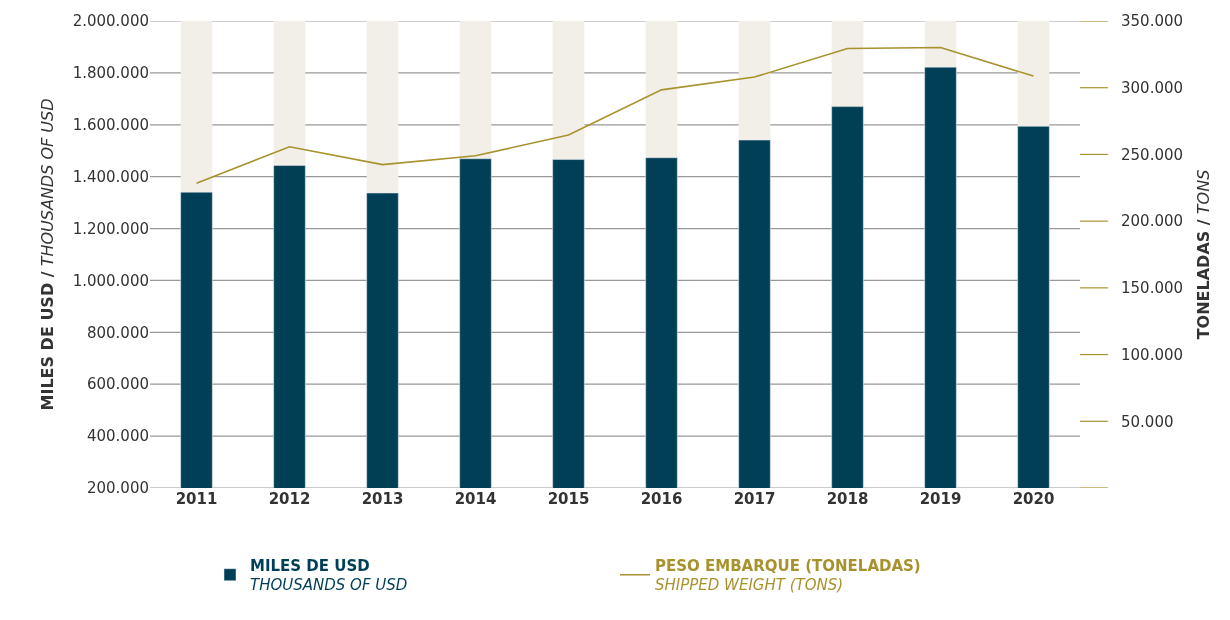 The width and height of the screenshot is (1230, 620). I want to click on y2-axis-title: TONELADAS / TONS, so click(1203, 254).